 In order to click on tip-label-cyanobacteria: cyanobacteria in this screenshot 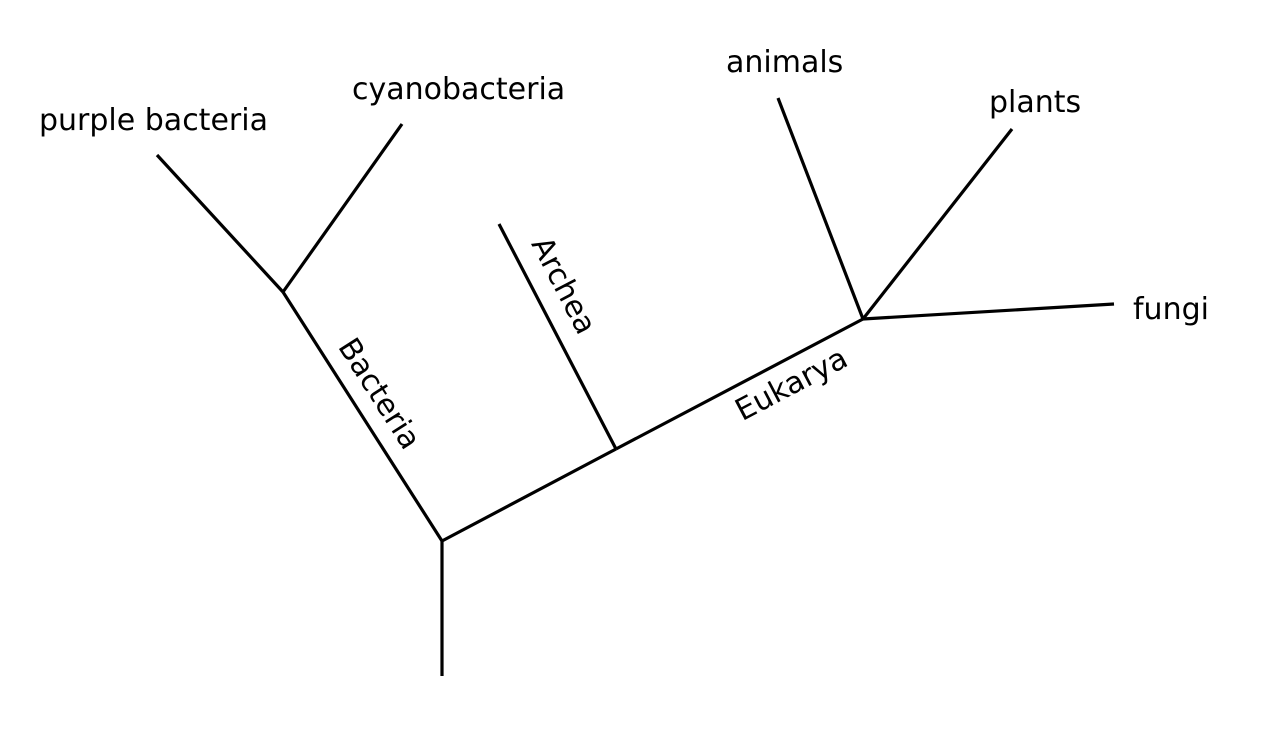, I will do `click(458, 89)`.